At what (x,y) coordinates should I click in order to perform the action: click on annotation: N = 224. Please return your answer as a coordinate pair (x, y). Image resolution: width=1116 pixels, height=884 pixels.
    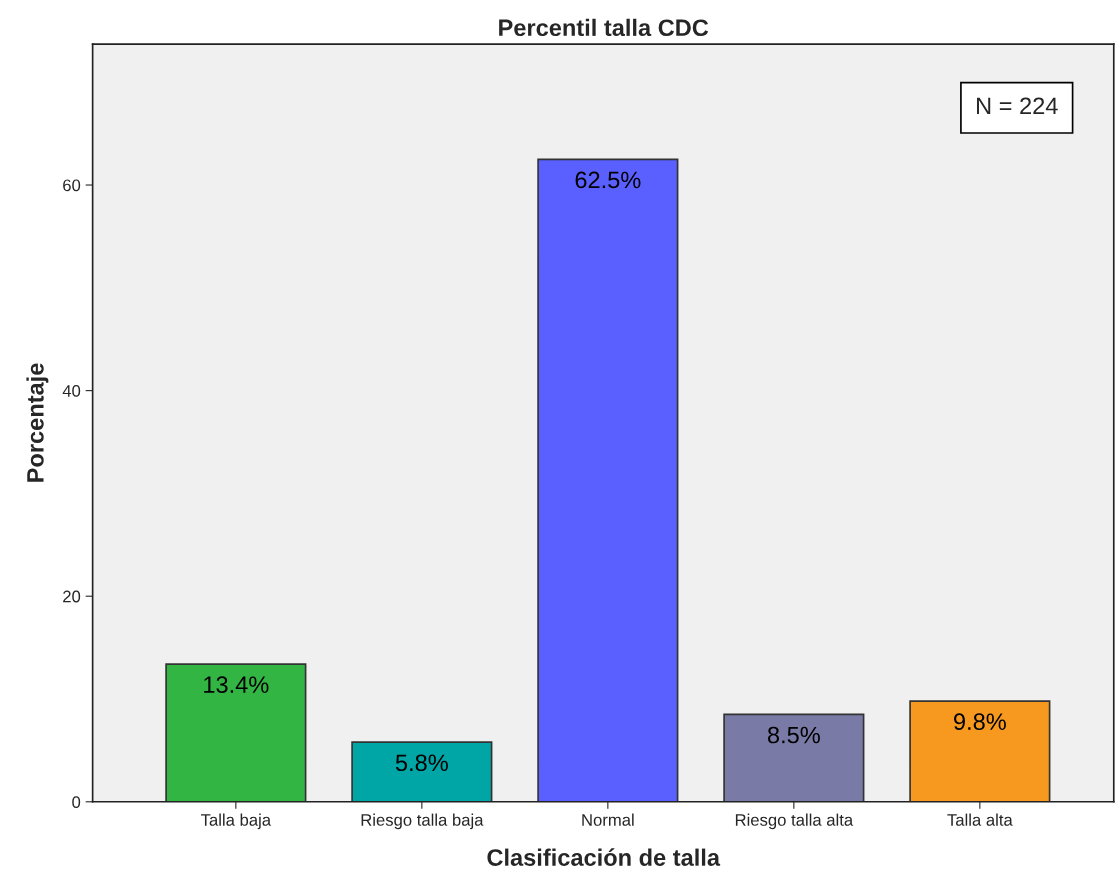
    Looking at the image, I should click on (1017, 105).